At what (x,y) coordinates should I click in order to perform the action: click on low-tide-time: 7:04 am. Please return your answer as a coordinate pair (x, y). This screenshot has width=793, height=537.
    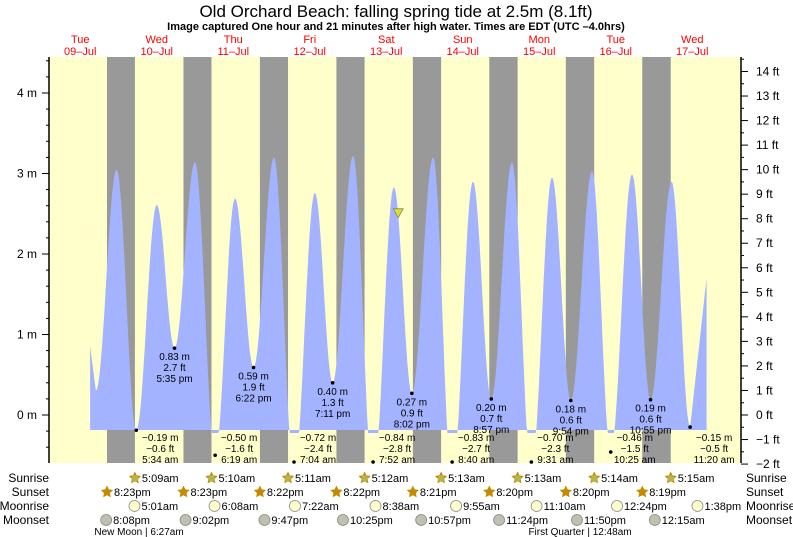
    Looking at the image, I should click on (318, 460).